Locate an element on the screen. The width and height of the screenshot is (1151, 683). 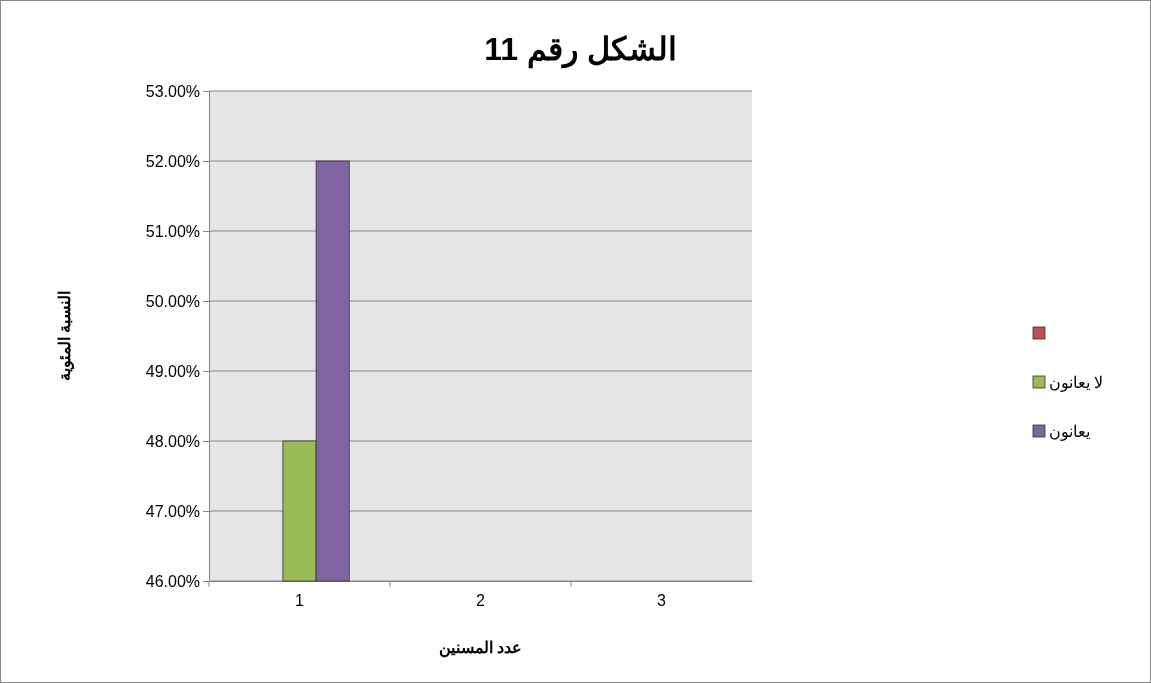
x-tick-label: 1 is located at coordinates (300, 601).